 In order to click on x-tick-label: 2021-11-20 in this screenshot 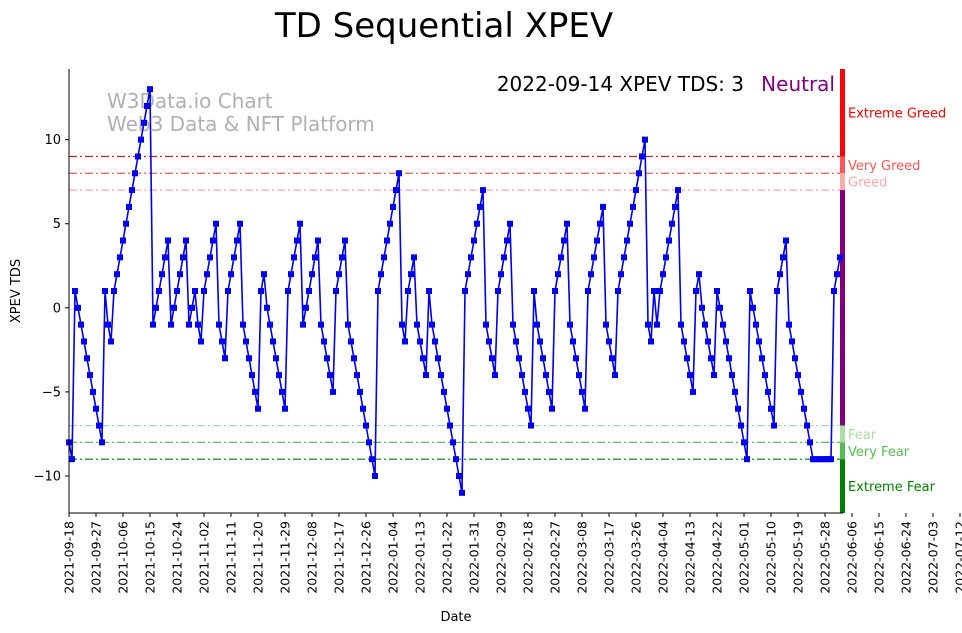, I will do `click(258, 557)`.